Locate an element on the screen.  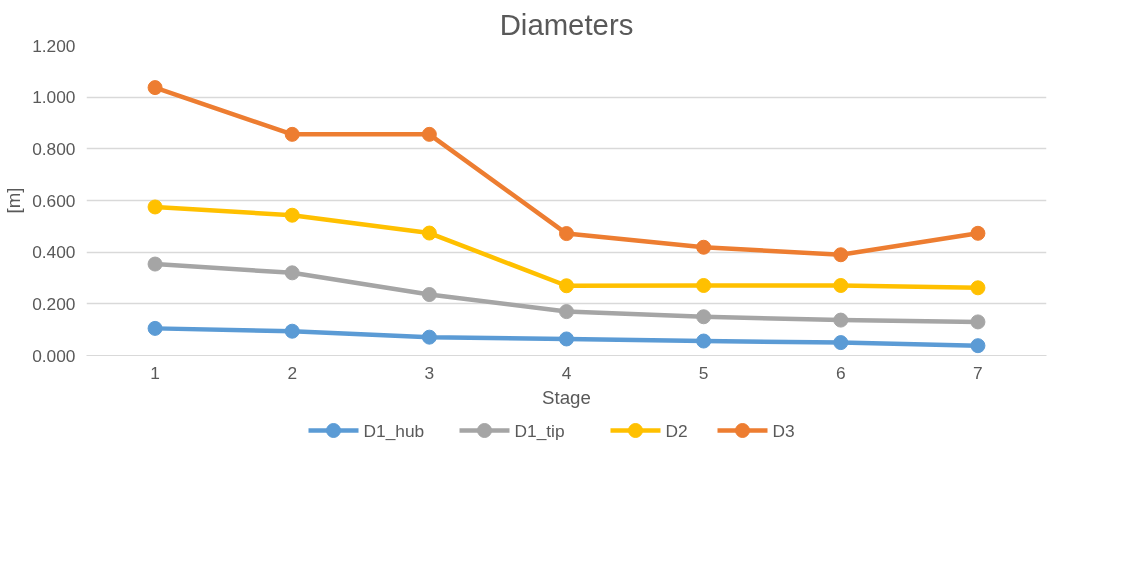
y-tick-label: 0.400 is located at coordinates (54, 252).